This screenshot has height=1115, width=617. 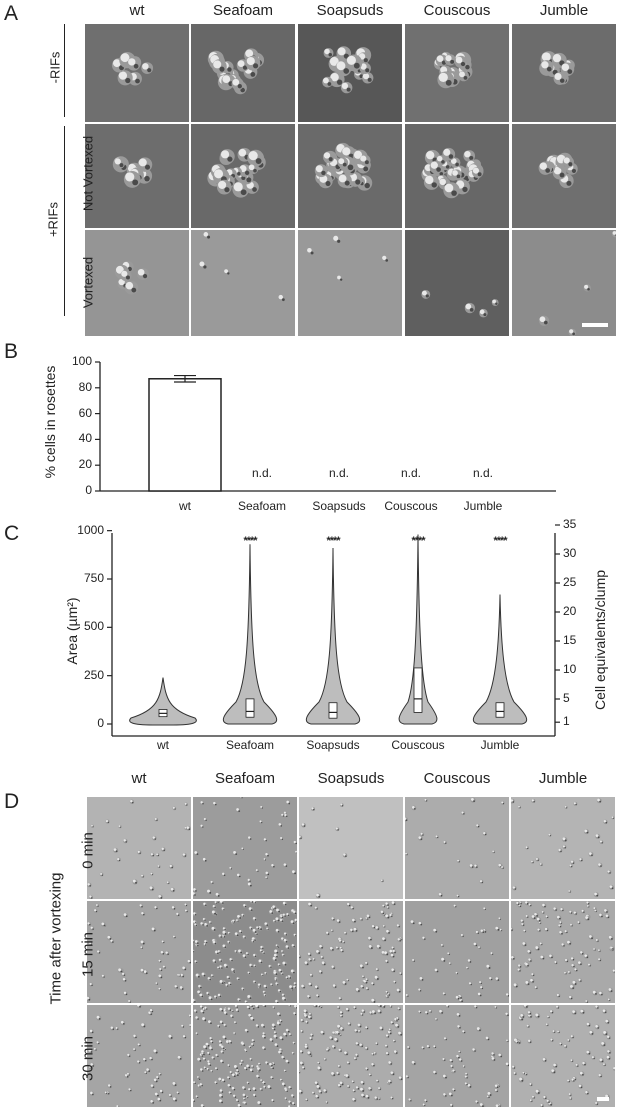 I want to click on panel-b-label: B, so click(x=11, y=351).